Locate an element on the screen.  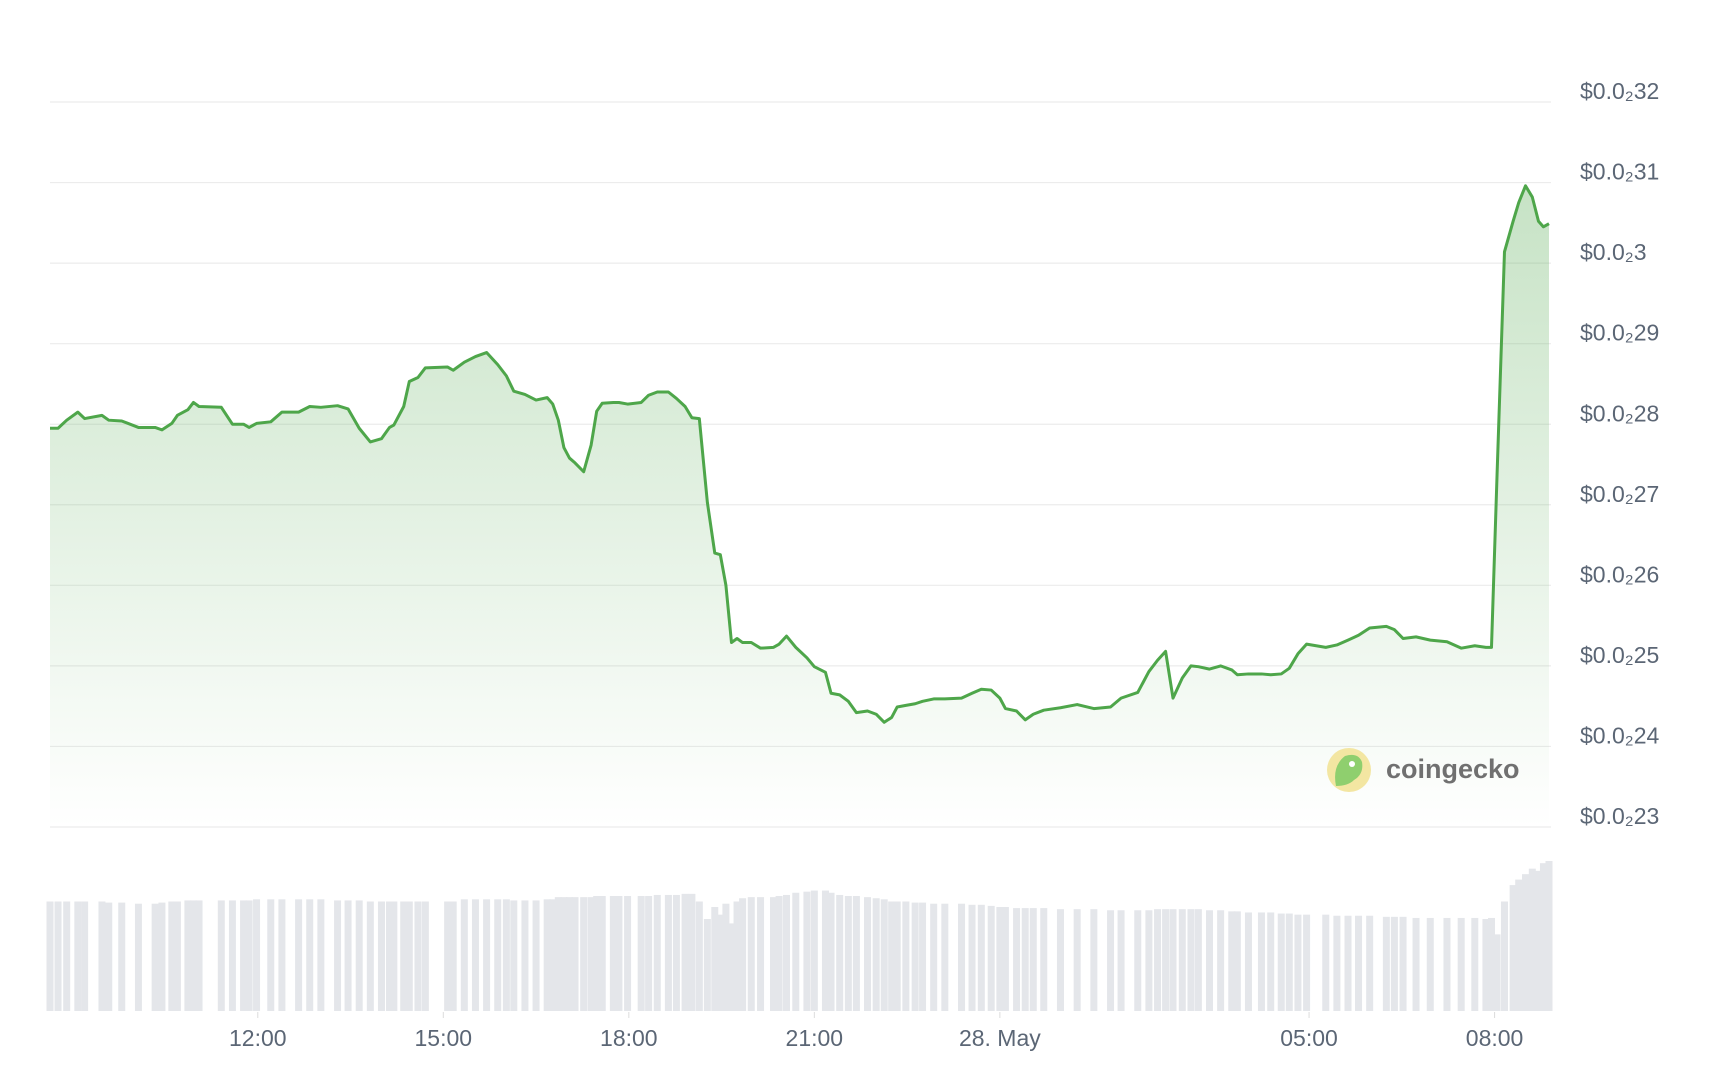
y-tick-label: $0.0₂25 is located at coordinates (1619, 655).